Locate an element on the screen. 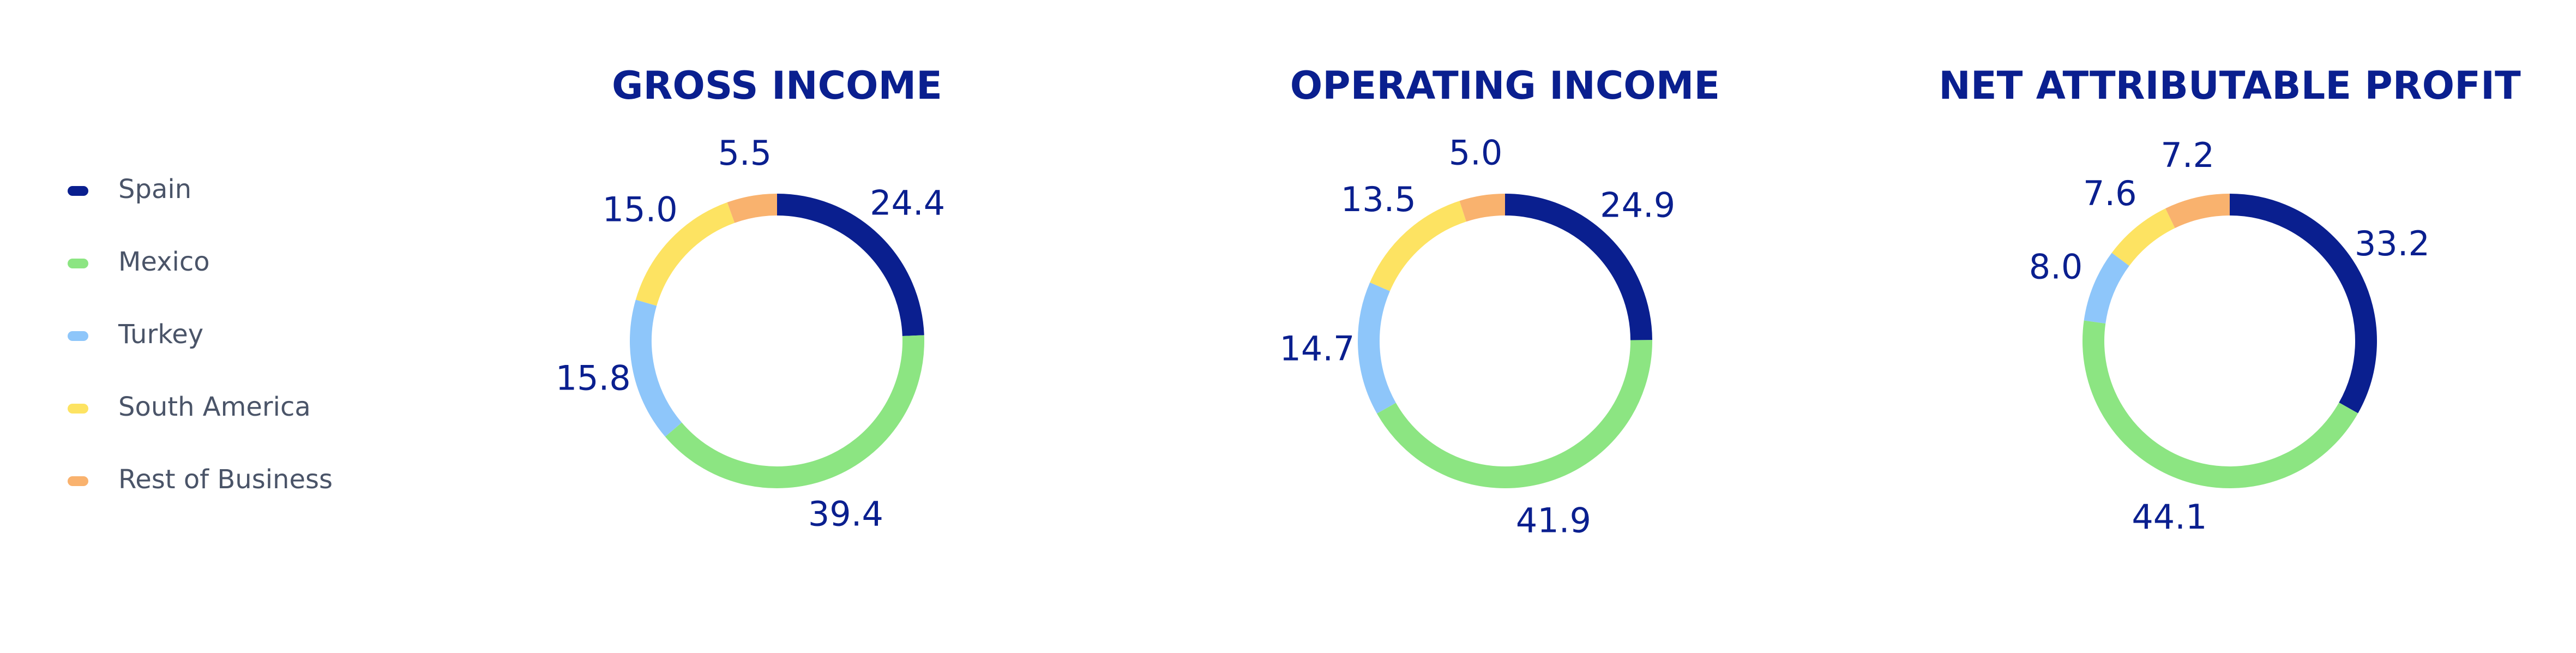  data-label: 5.5 is located at coordinates (745, 153).